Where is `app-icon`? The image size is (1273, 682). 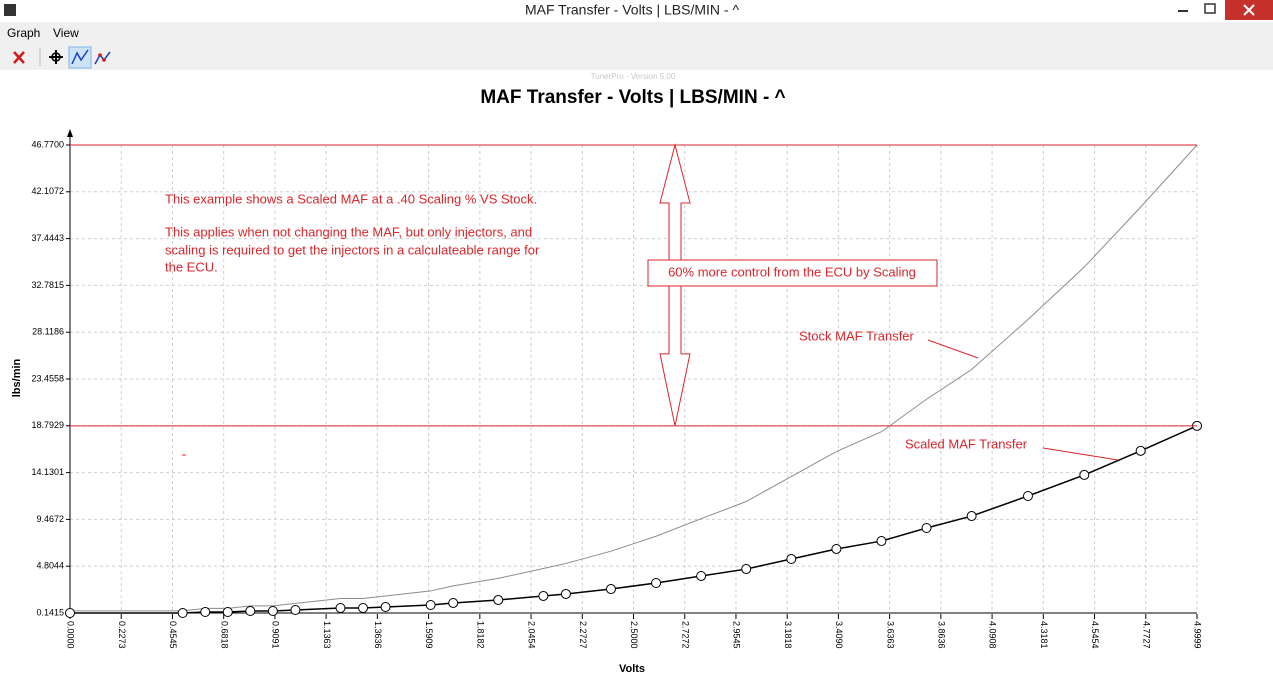
app-icon is located at coordinates (10, 10).